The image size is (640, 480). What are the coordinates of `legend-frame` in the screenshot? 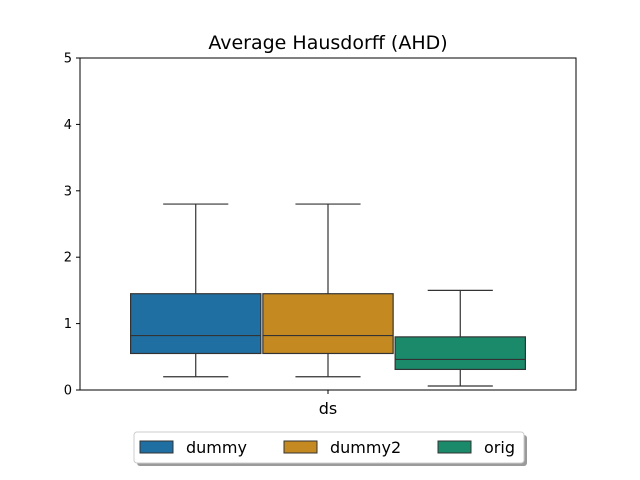 It's located at (329, 447).